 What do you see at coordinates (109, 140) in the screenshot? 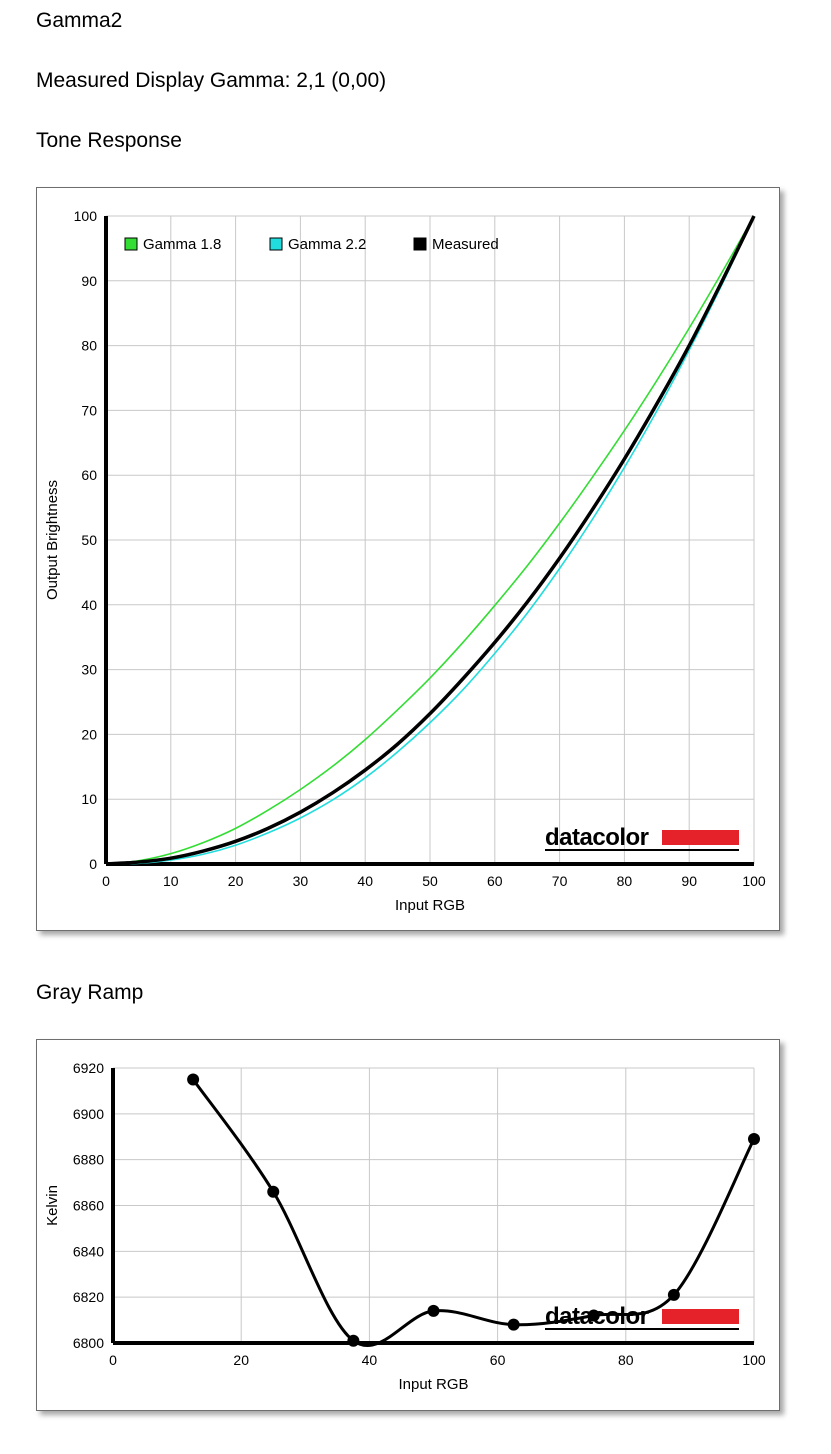
I see `tone-response-heading: Tone Response` at bounding box center [109, 140].